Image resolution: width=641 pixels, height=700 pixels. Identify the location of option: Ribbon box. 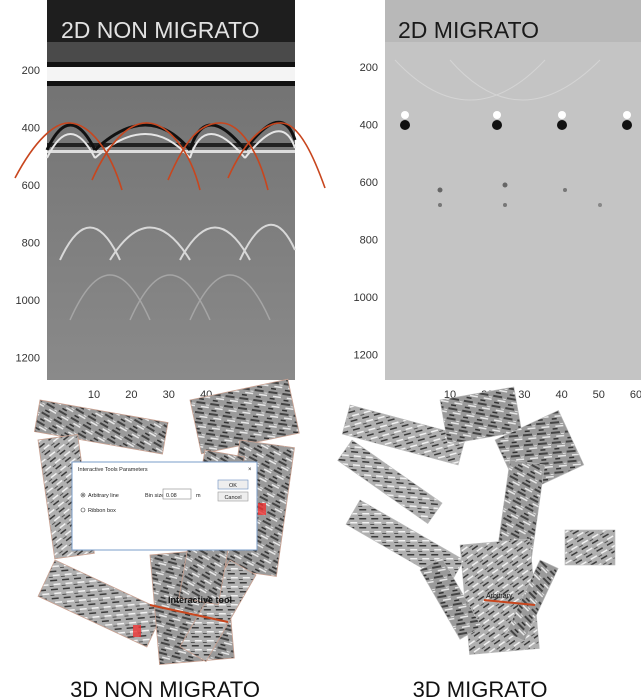
(102, 511).